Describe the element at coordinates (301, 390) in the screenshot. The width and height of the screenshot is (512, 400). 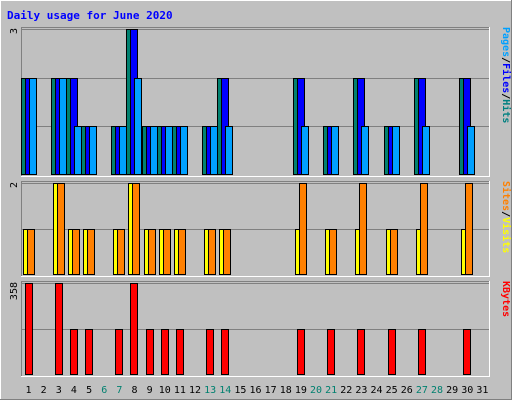
I see `x-tick-label-day-19: 19` at that location.